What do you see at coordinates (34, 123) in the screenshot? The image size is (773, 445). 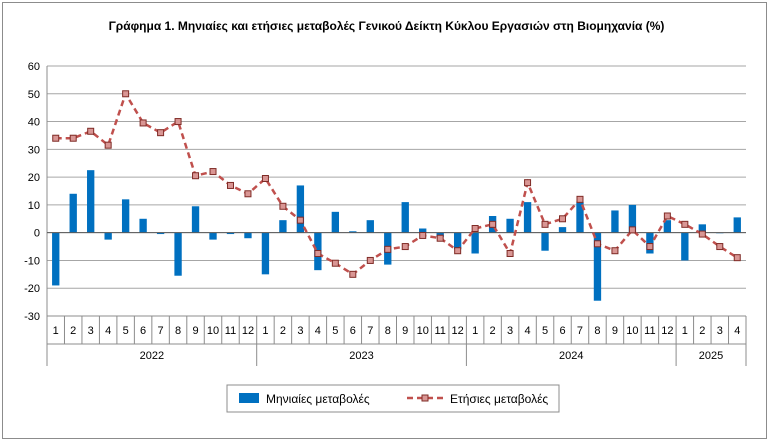 I see `y-tick-label: 40` at bounding box center [34, 123].